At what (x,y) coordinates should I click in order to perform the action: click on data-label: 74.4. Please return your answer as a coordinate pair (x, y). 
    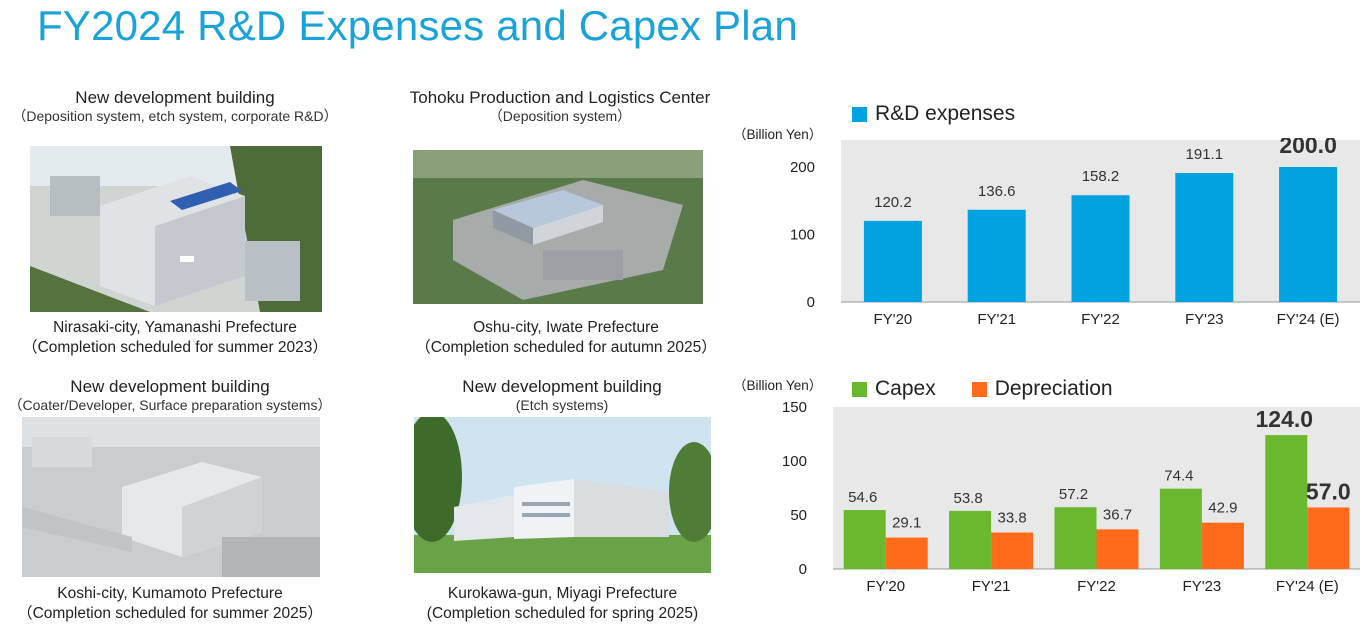
    Looking at the image, I should click on (1178, 476).